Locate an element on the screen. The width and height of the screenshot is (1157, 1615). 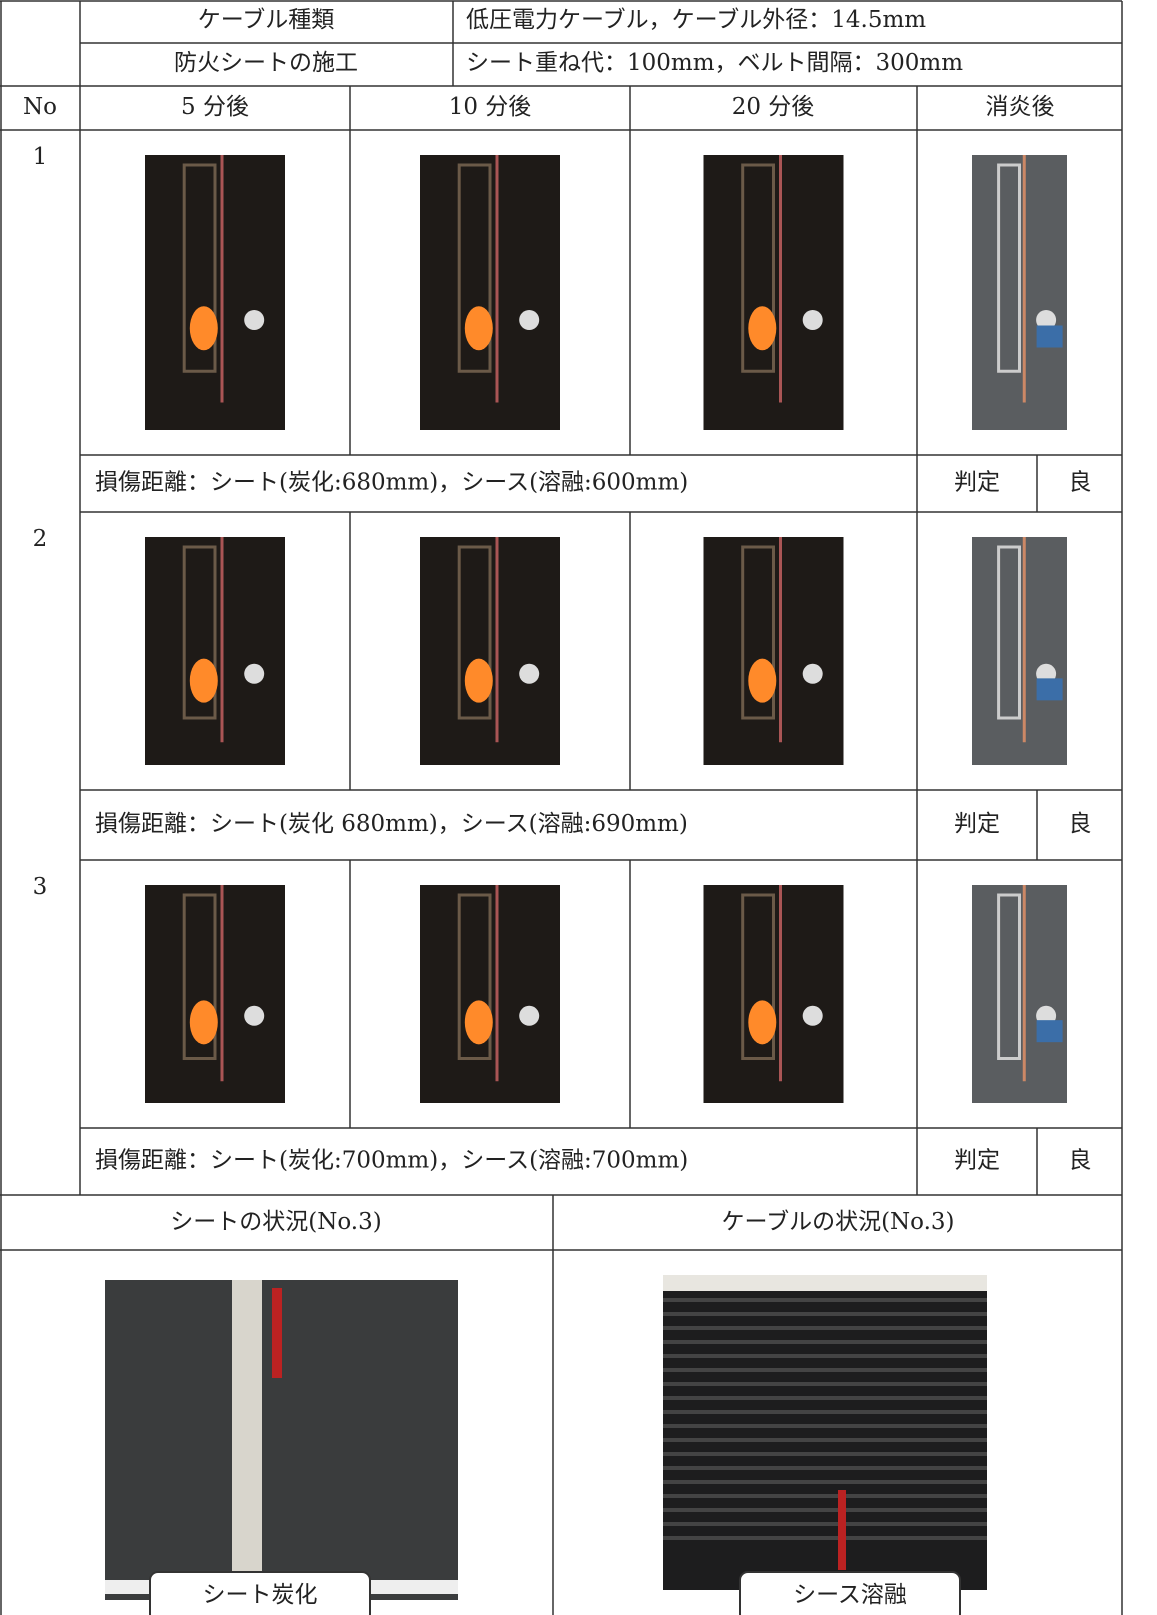
cell-text: シートの状況(No.3) is located at coordinates (275, 1222).